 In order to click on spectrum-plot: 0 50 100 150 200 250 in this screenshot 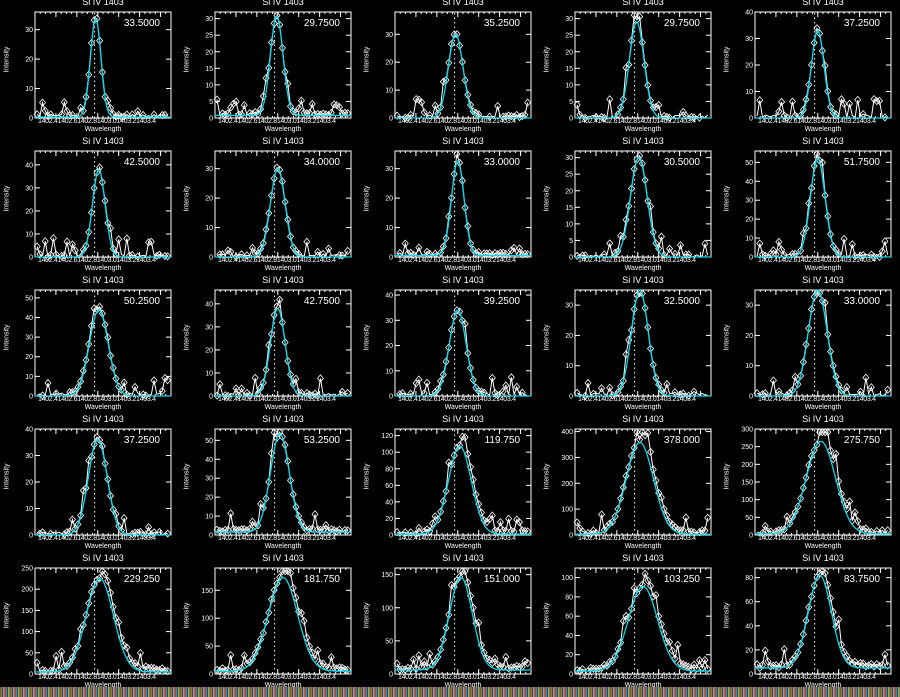, I will do `click(96, 622)`.